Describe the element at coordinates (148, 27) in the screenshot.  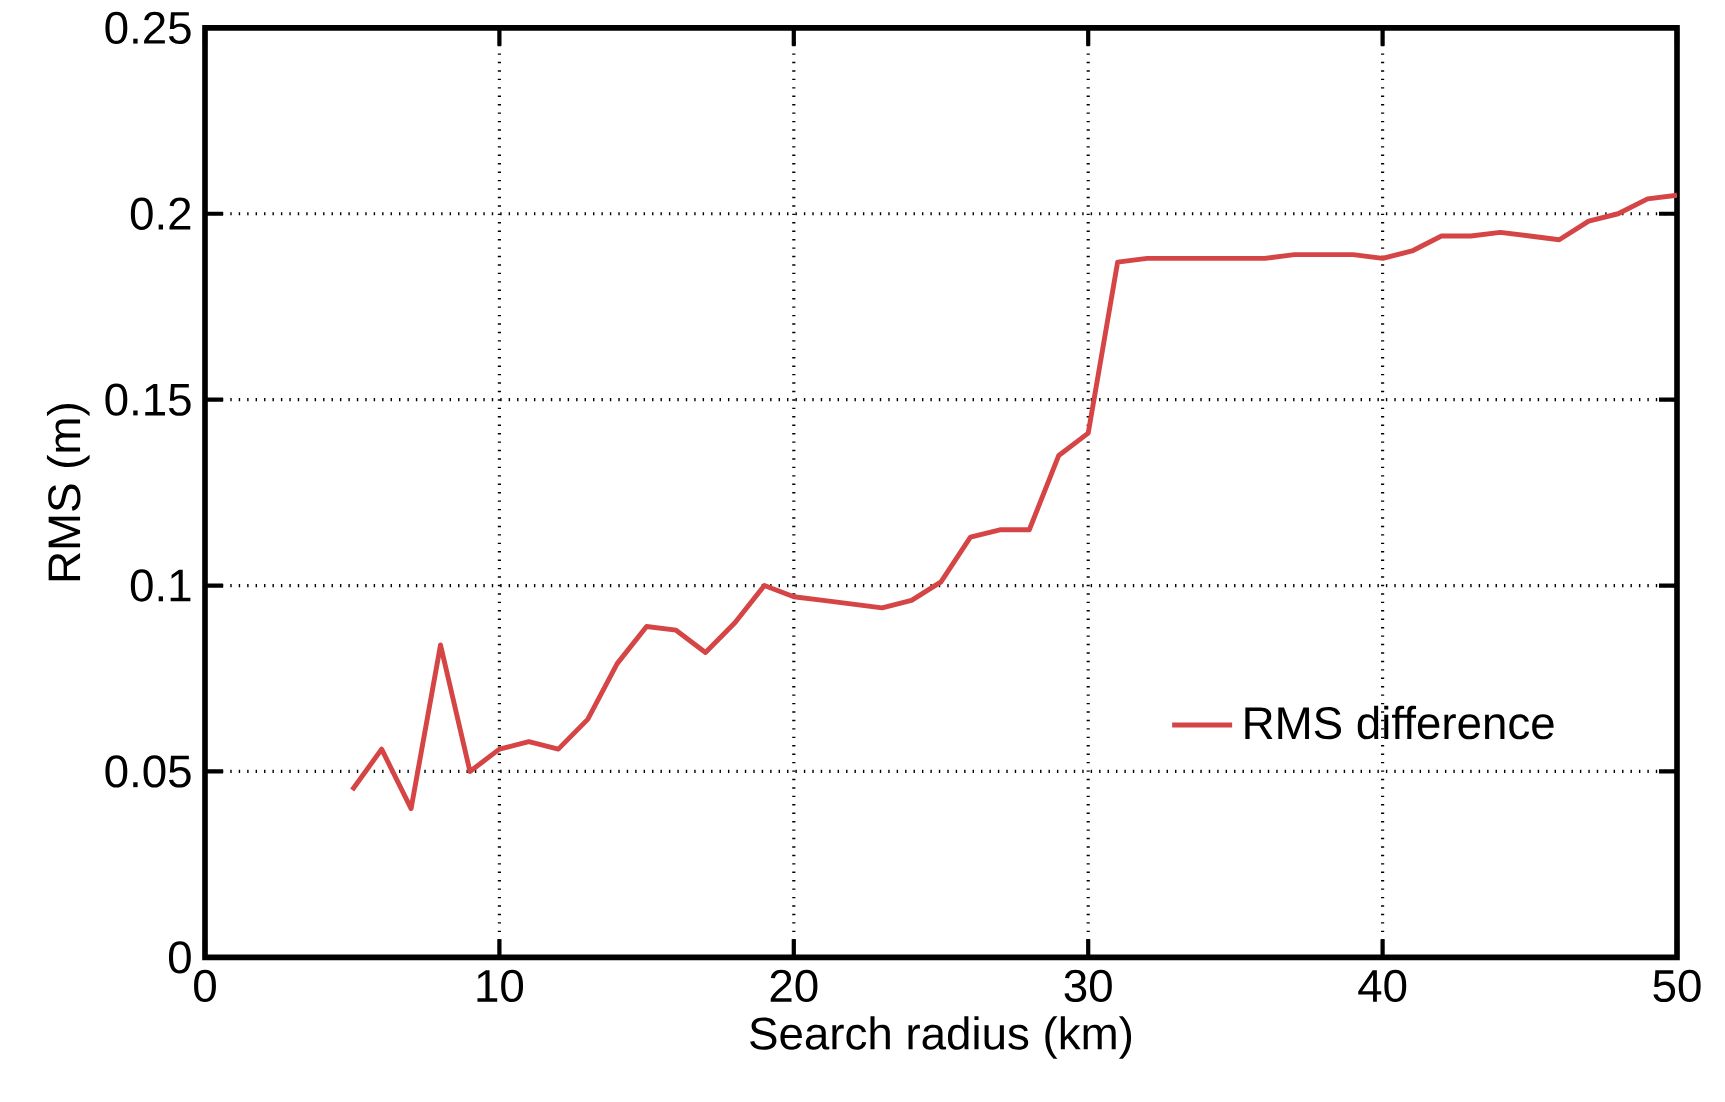
I see `y-tick-label: 0.25` at that location.